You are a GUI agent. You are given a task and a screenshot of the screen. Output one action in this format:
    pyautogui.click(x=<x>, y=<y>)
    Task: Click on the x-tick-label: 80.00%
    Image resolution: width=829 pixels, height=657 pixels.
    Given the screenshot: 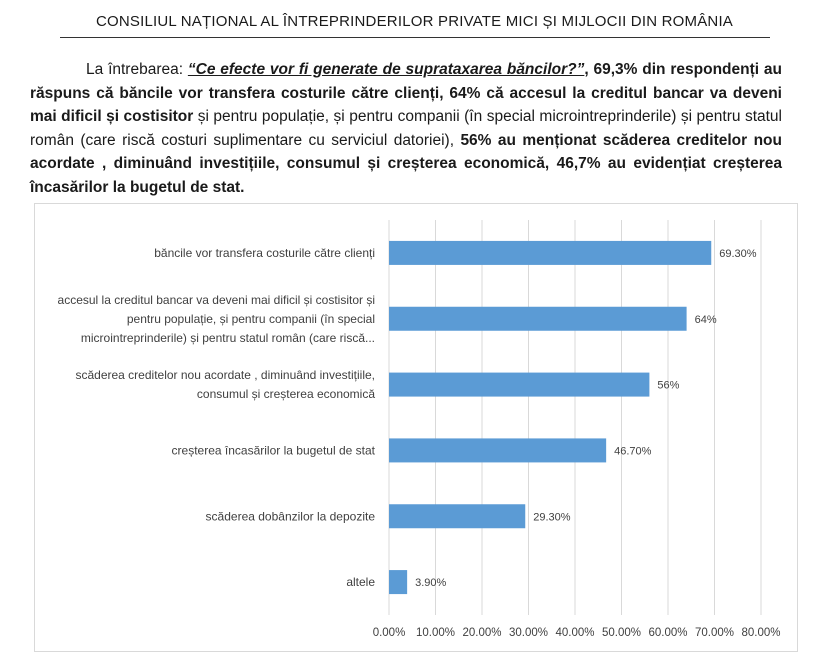 What is the action you would take?
    pyautogui.click(x=760, y=633)
    